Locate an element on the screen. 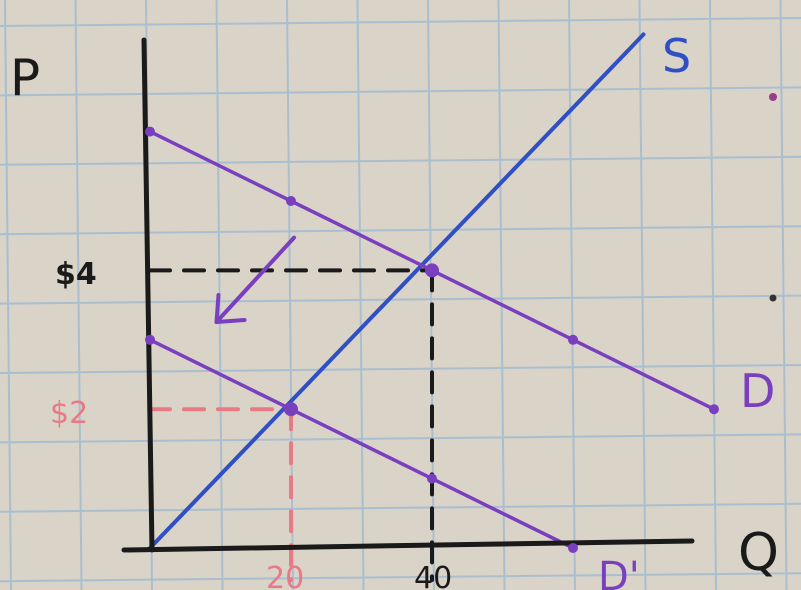 The height and width of the screenshot is (590, 801). equilibrium-point-original is located at coordinates (432, 270).